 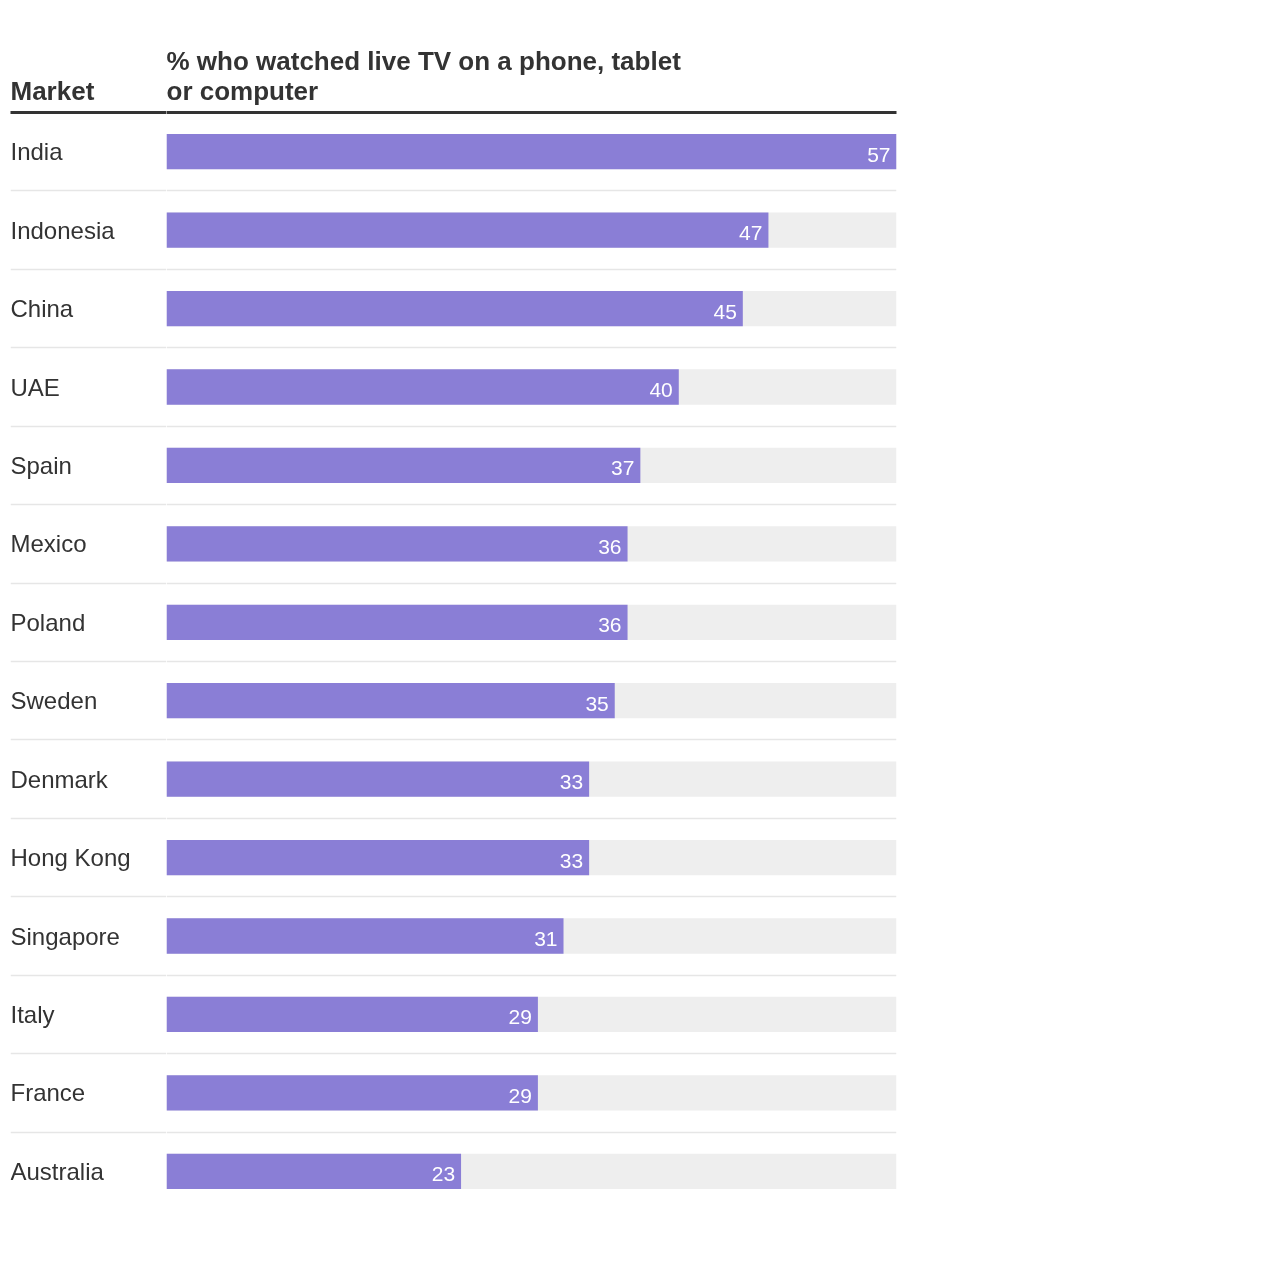 I want to click on y-tick-label: France, so click(x=48, y=1093).